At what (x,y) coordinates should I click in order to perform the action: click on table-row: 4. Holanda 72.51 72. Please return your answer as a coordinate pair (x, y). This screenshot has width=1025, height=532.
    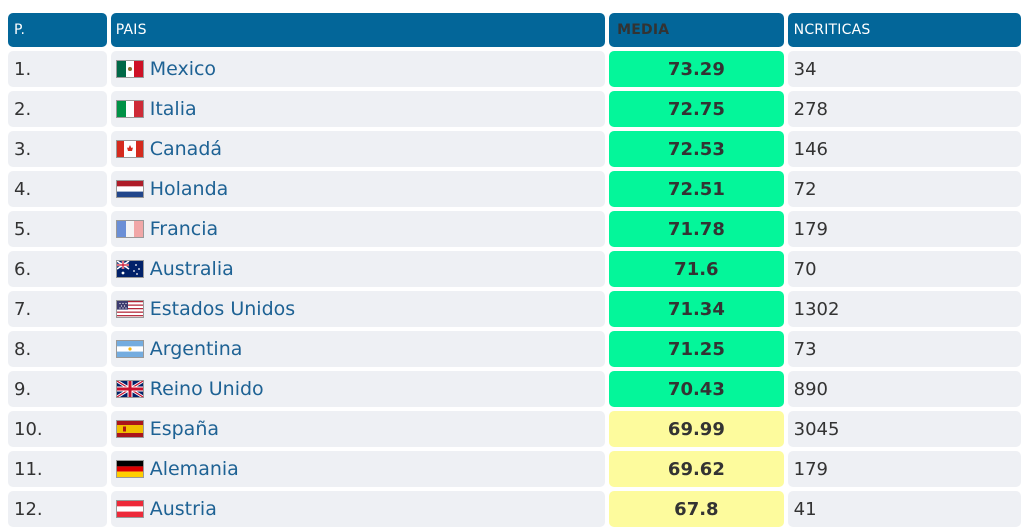
    Looking at the image, I should click on (514, 189).